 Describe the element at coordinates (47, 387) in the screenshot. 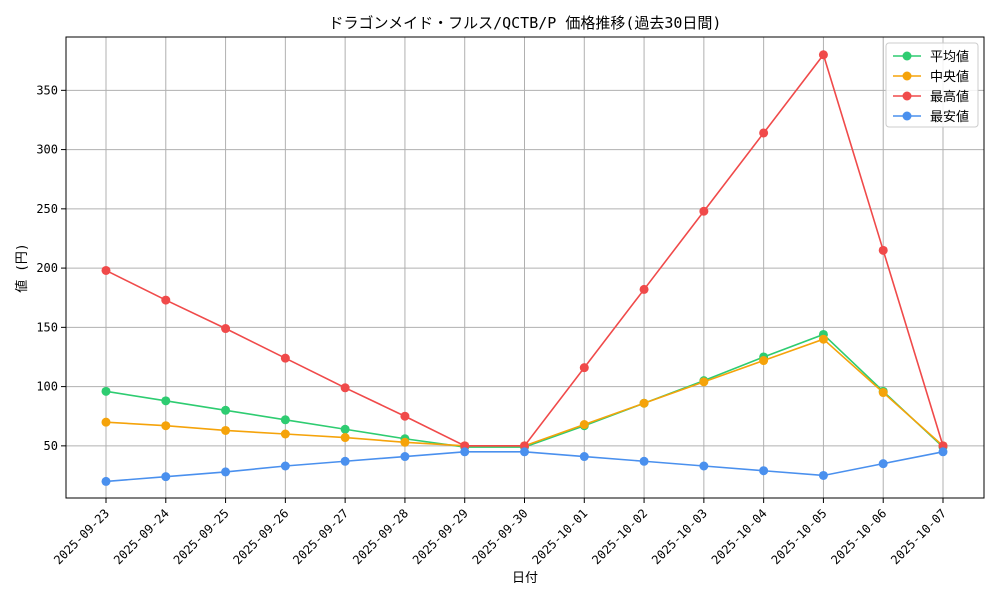

I see `y-tick-label: 100` at that location.